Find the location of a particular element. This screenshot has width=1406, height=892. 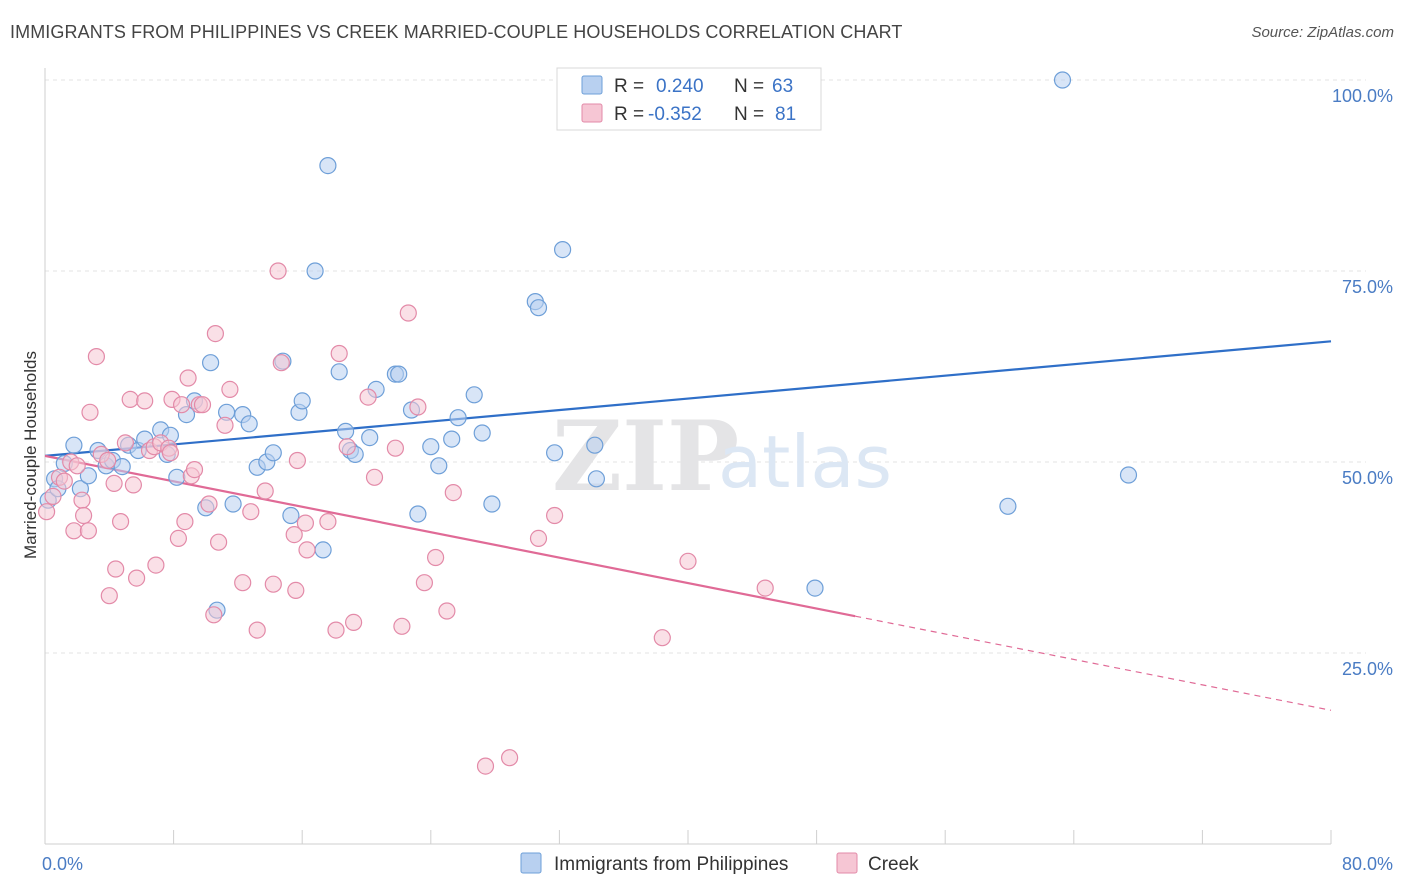

legend-r-label-2: R = is located at coordinates (629, 114).